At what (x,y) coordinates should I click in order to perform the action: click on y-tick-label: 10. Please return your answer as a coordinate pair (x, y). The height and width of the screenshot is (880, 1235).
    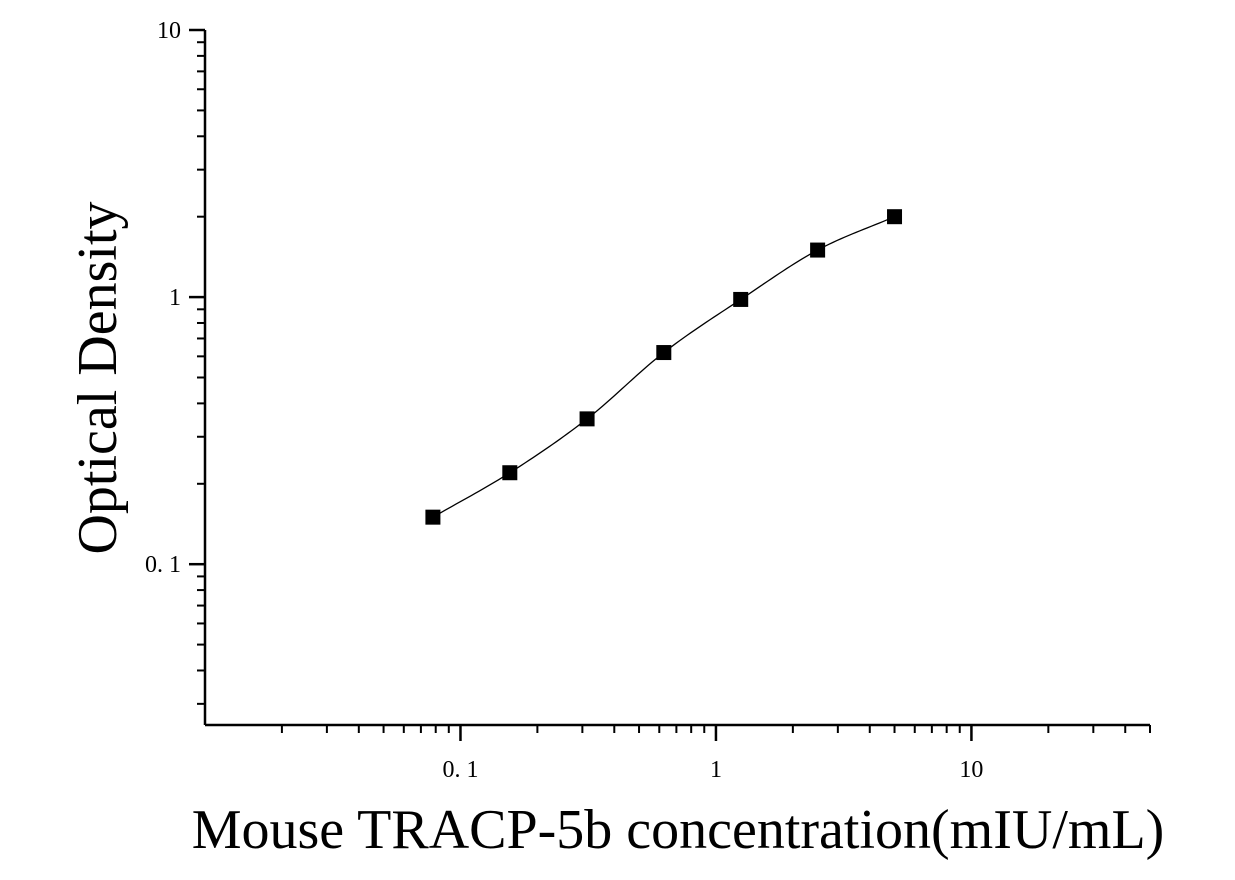
    Looking at the image, I should click on (169, 31).